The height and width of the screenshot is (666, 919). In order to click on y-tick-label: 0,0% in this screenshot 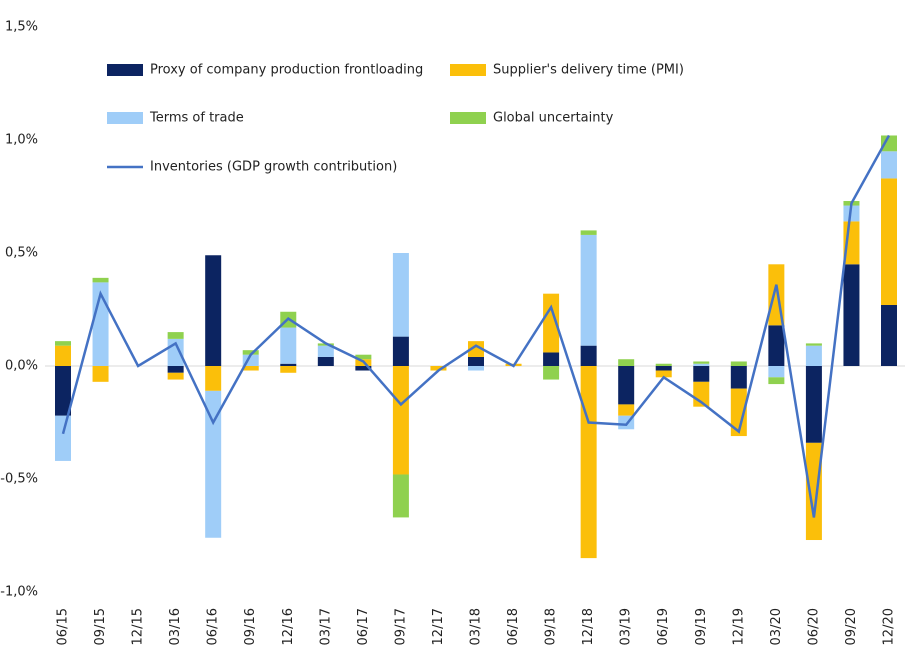, I will do `click(21, 366)`.